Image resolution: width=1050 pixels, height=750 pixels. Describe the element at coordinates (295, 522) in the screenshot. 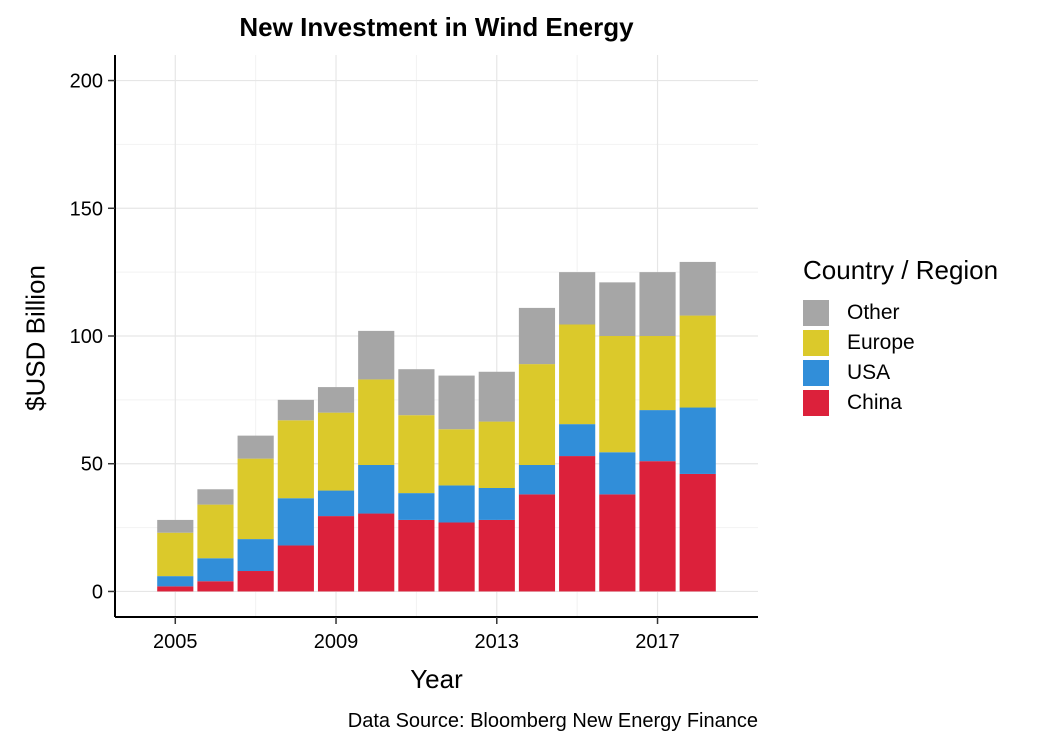

I see `bar-usa-2008` at that location.